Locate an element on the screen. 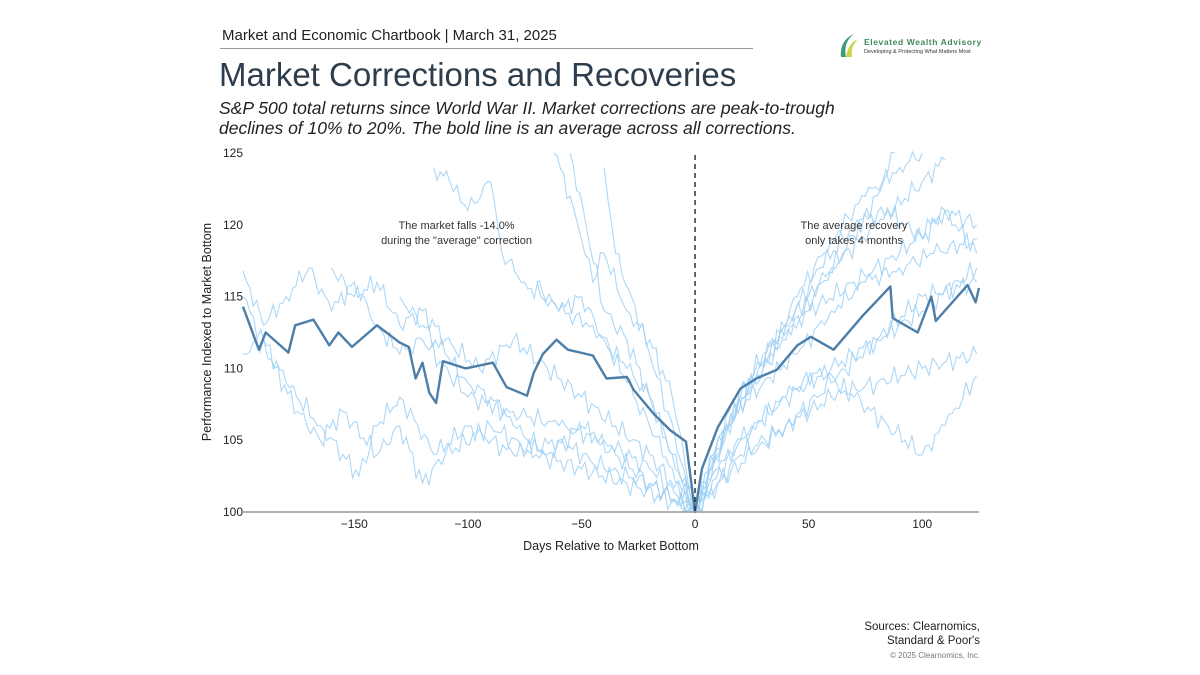 This screenshot has width=1200, height=675. x-tick-labels: −150 −100 −50 0 50 100 is located at coordinates (637, 524).